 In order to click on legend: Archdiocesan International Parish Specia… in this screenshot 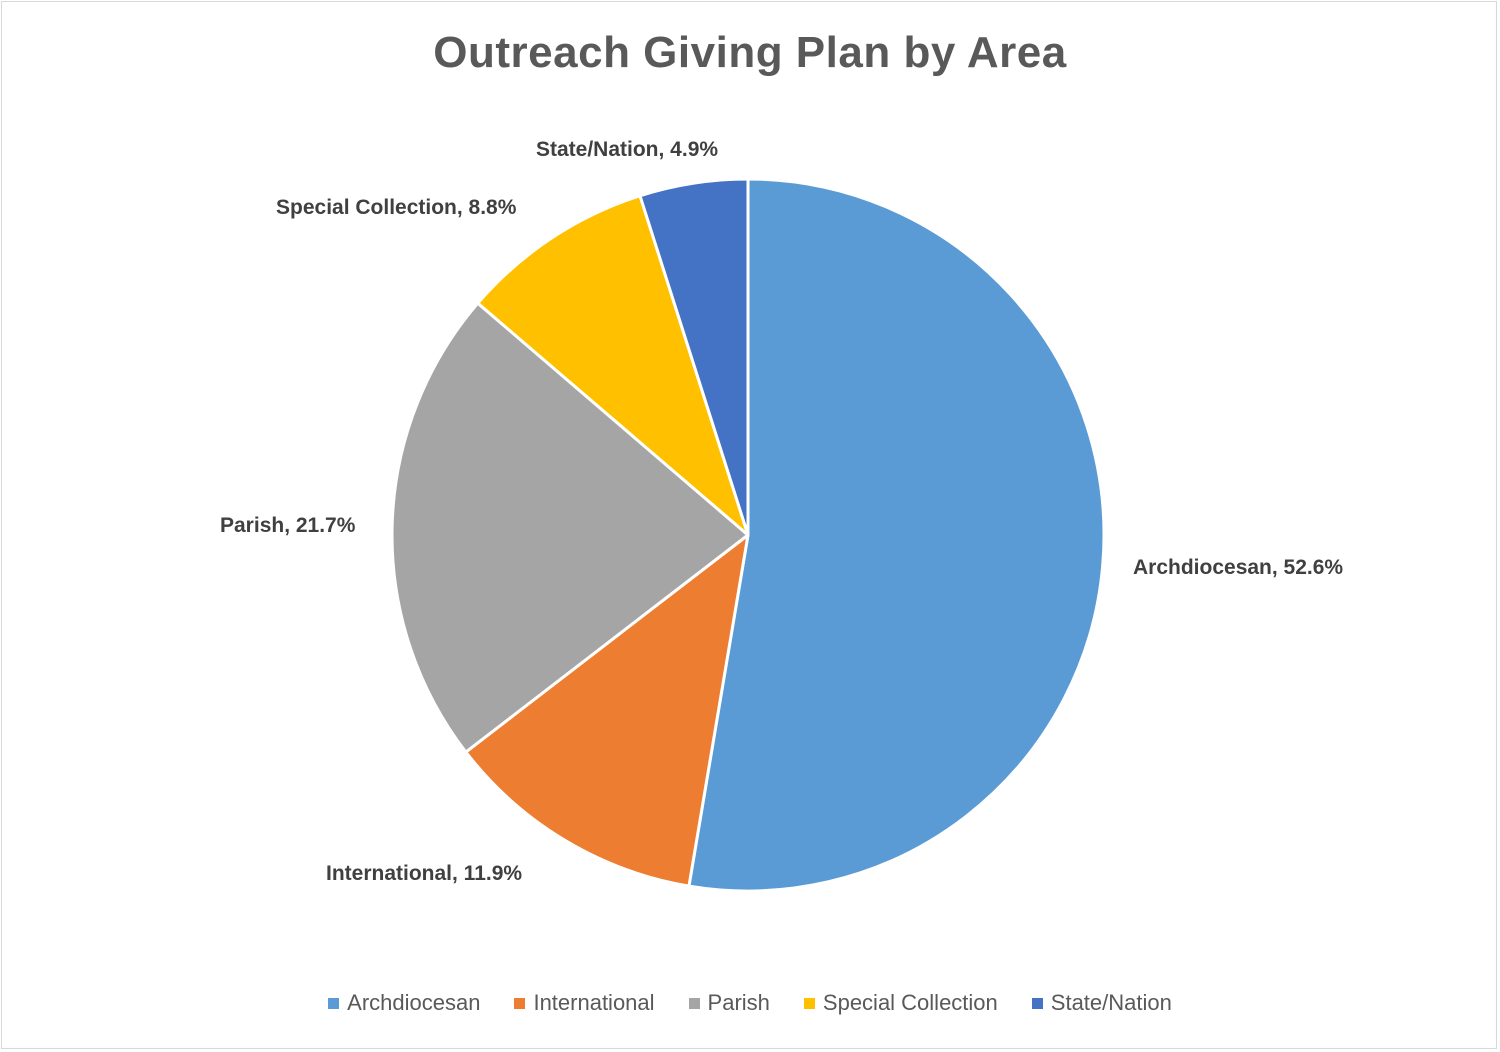, I will do `click(750, 1003)`.